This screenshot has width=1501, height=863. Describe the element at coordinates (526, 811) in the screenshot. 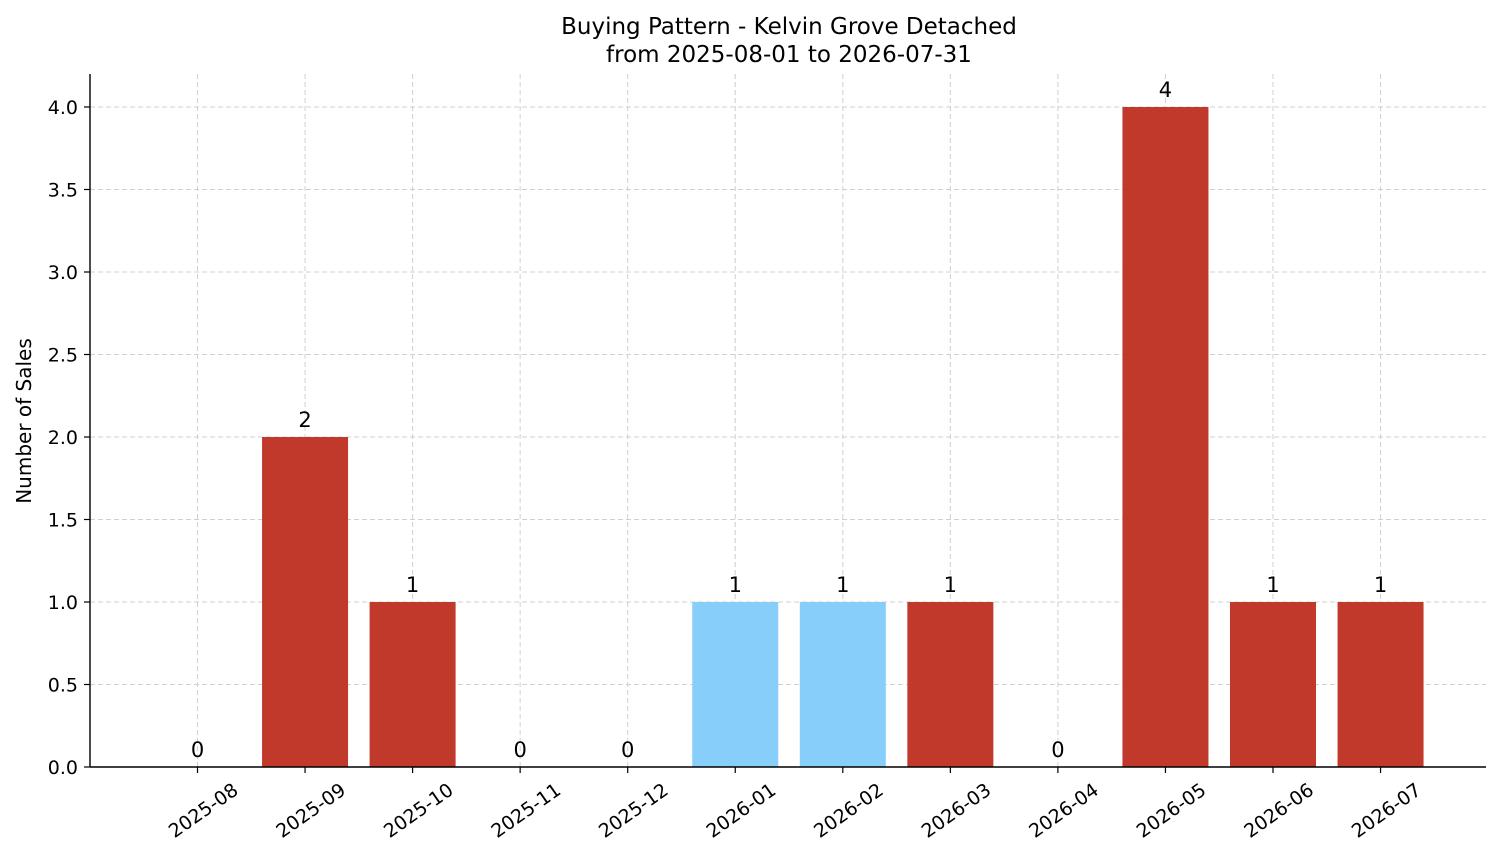

I see `x-tick-label: 2025-11` at that location.